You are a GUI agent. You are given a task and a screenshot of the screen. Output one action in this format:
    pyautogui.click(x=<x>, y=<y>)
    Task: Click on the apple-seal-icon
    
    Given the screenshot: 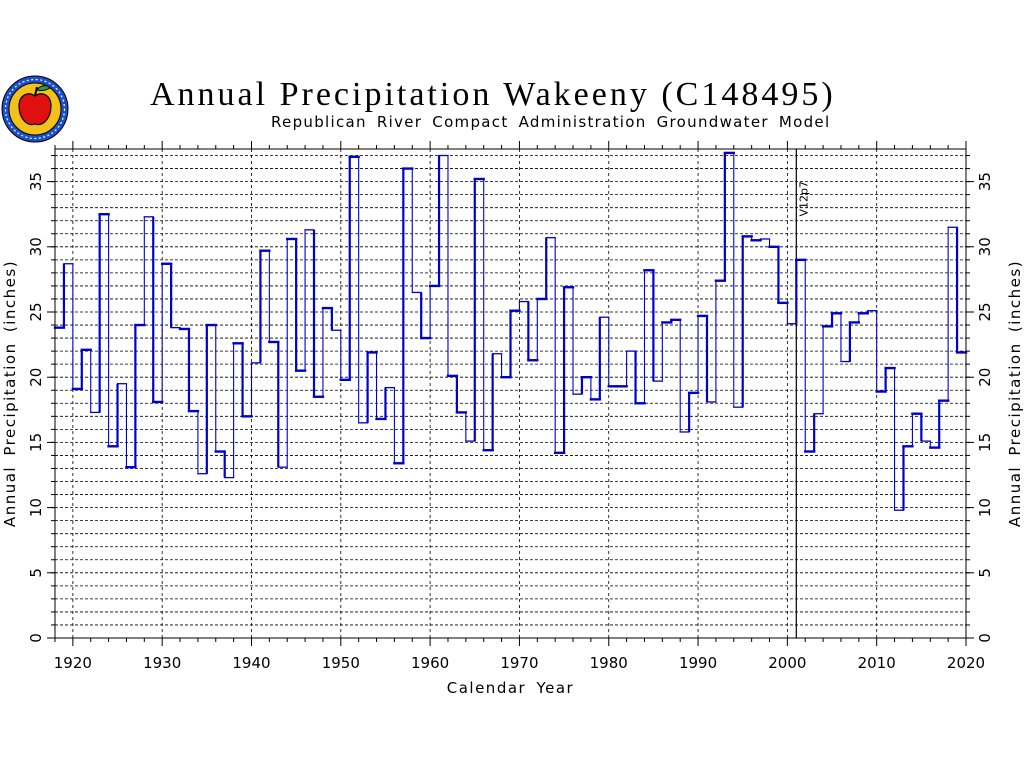 What is the action you would take?
    pyautogui.click(x=35, y=109)
    